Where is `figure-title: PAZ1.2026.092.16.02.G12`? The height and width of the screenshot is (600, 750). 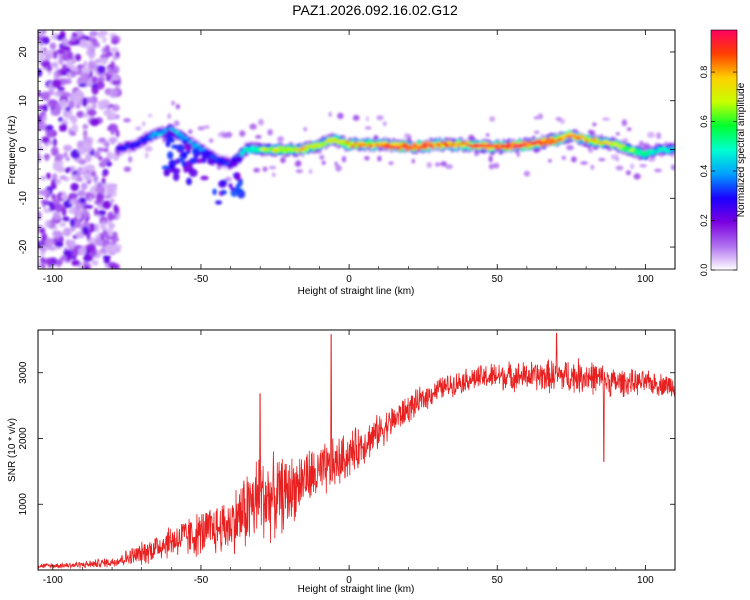 figure-title: PAZ1.2026.092.16.02.G12 is located at coordinates (375, 10).